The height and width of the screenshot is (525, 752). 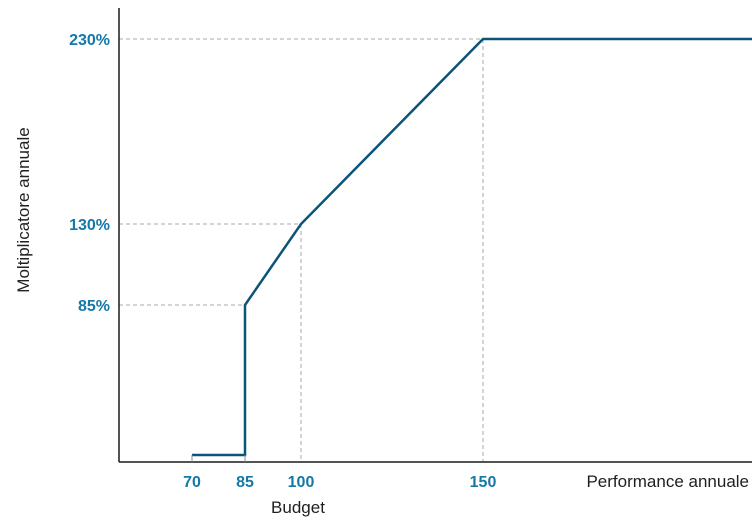 What do you see at coordinates (89, 40) in the screenshot?
I see `y-tick-label-230: 230%` at bounding box center [89, 40].